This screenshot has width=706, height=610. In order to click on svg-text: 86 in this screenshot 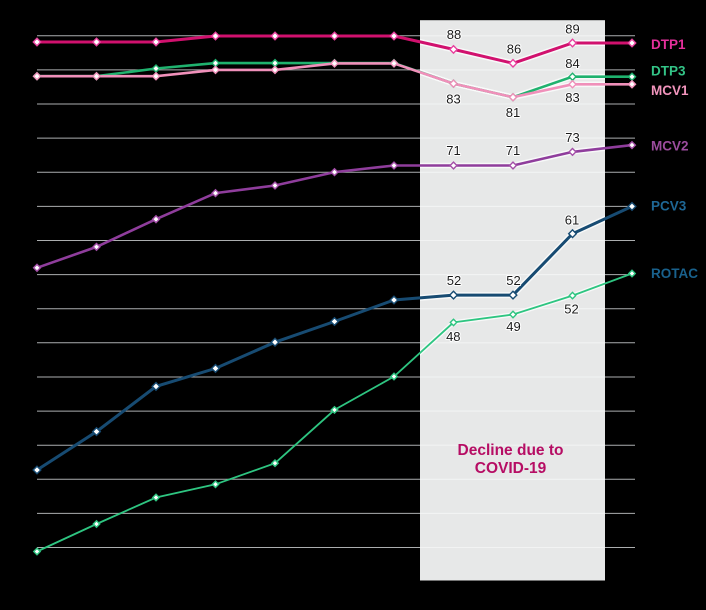, I will do `click(514, 48)`.